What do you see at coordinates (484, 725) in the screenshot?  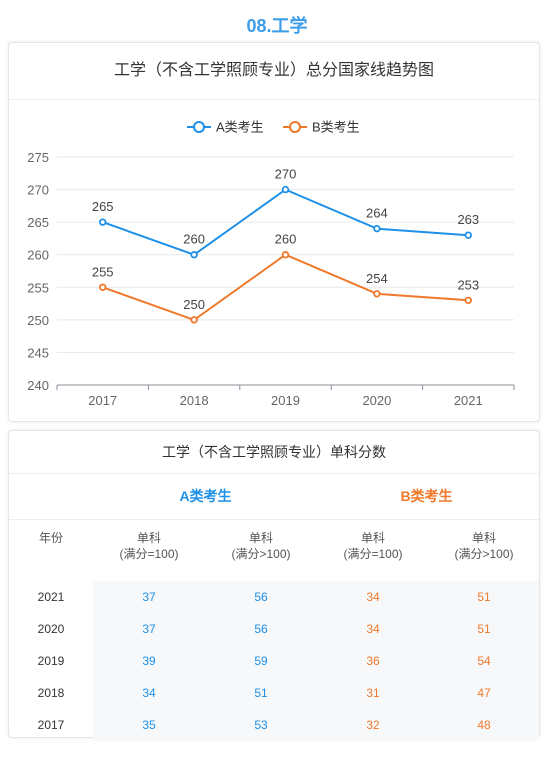 I see `cell-b-over: 48` at bounding box center [484, 725].